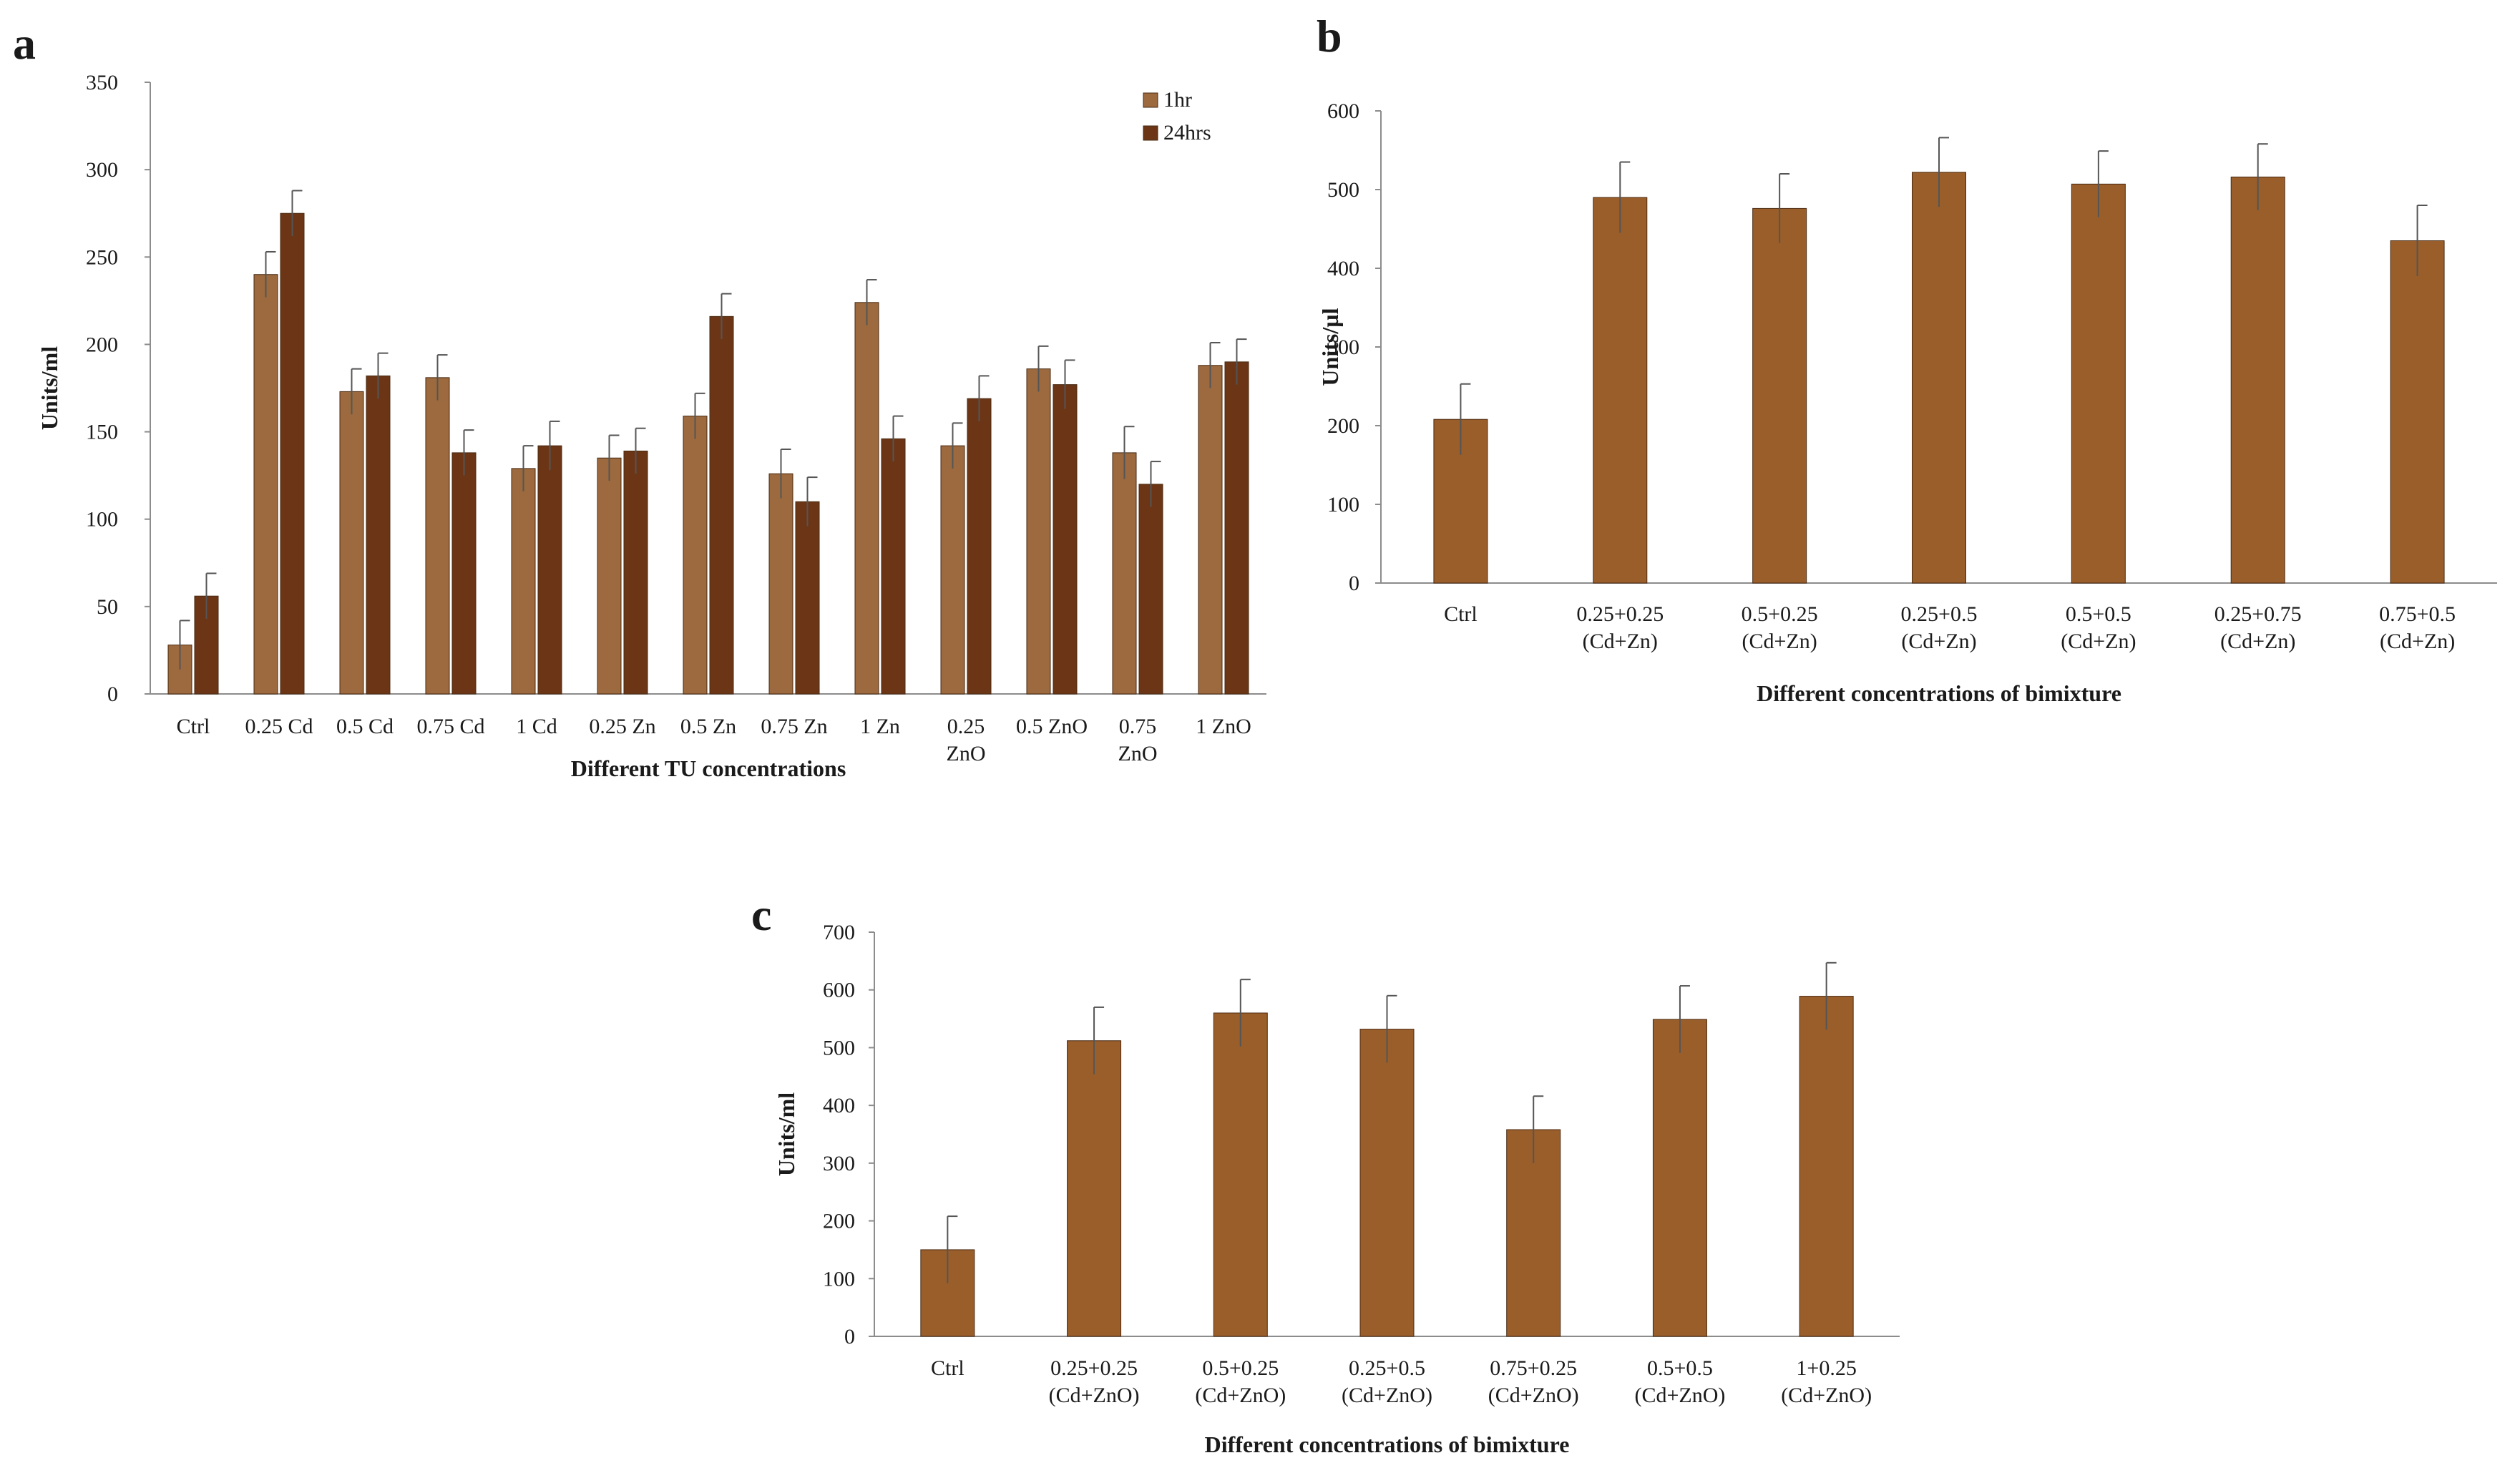  Describe the element at coordinates (893, 567) in the screenshot. I see `bar-a-s1-cat8` at that location.